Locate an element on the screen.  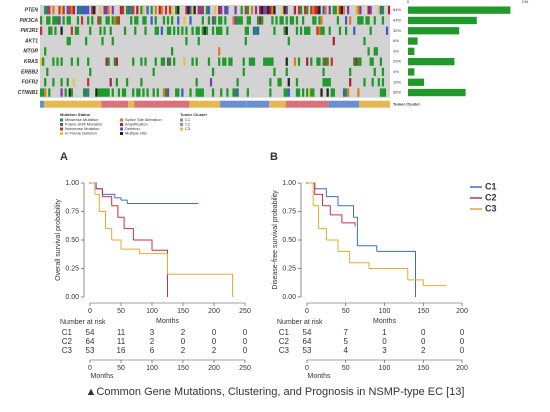
risk-count: 16 is located at coordinates (121, 350).